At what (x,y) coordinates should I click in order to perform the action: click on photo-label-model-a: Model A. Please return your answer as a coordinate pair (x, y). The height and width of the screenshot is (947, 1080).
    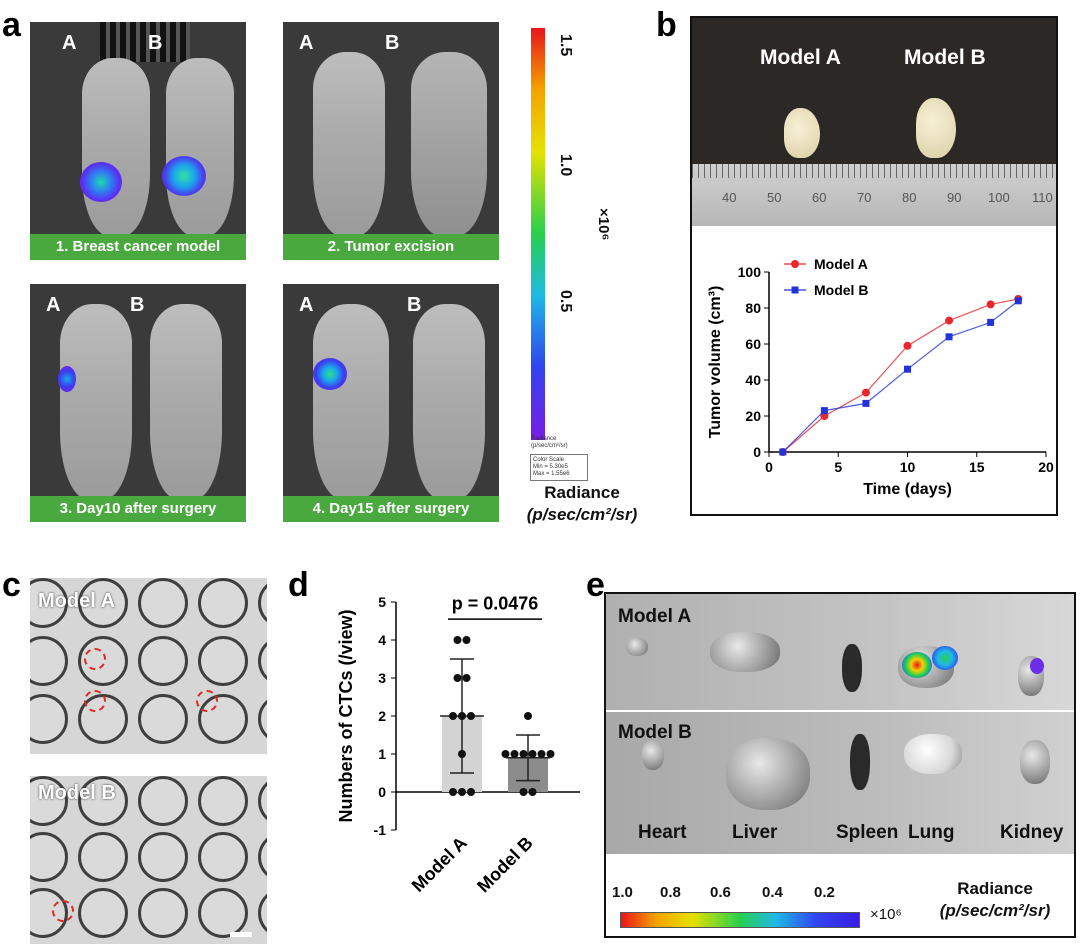
    Looking at the image, I should click on (800, 57).